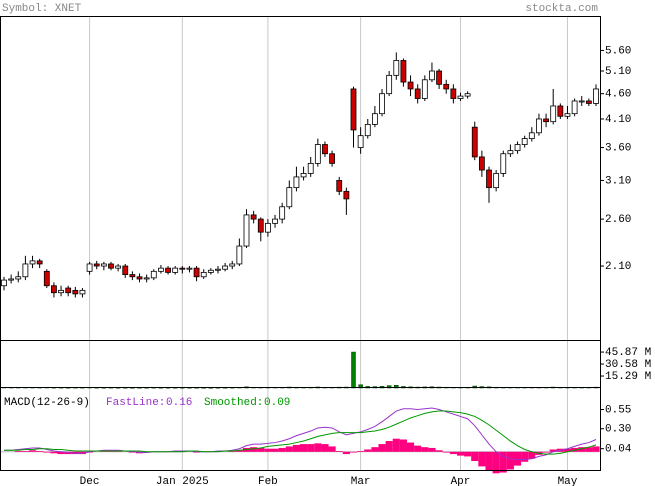 This screenshot has height=486, width=655. I want to click on y-tick-label: 0.04, so click(618, 450).